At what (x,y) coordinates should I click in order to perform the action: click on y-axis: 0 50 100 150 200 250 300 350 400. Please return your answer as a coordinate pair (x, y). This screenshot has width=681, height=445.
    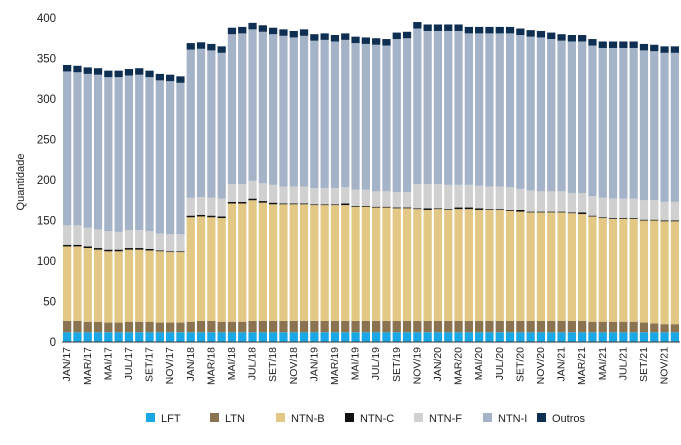
    Looking at the image, I should click on (46, 181).